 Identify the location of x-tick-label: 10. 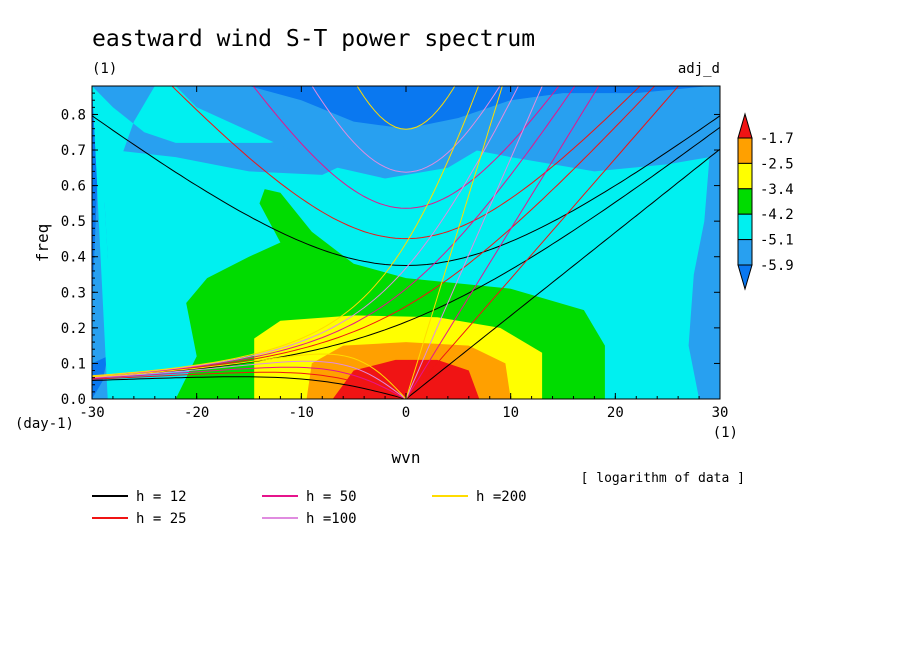
(510, 413).